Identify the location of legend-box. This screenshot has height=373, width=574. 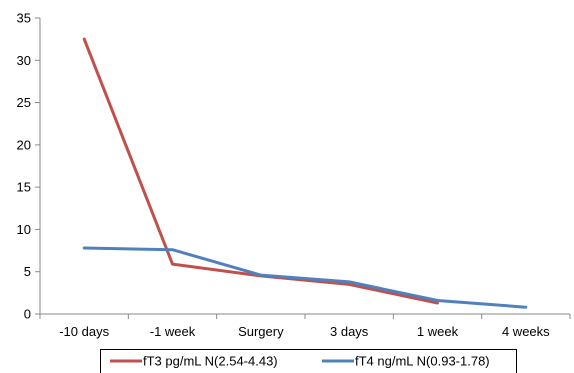
(308, 361).